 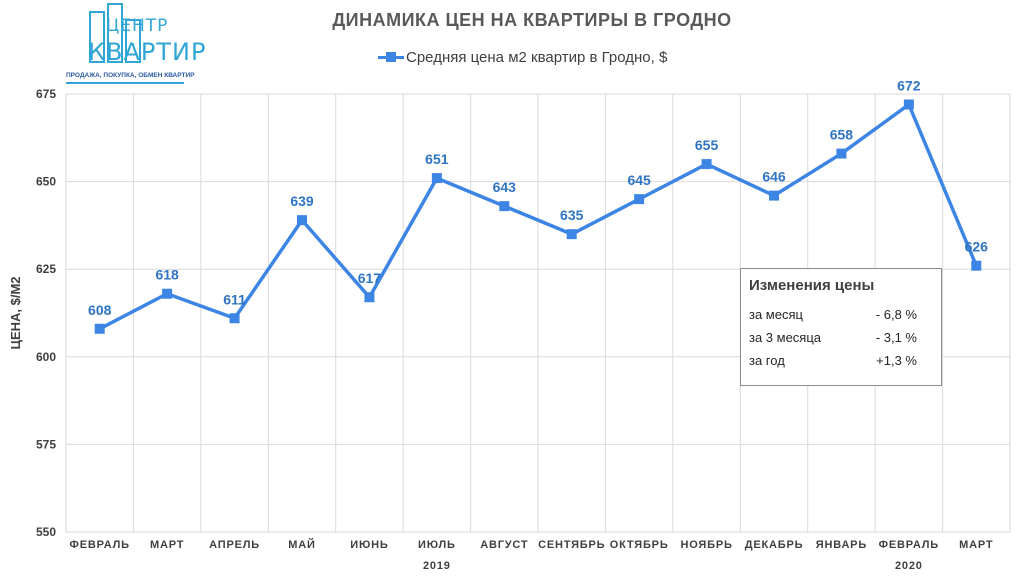 I want to click on logo-line2: КВАРТИР, so click(x=147, y=52).